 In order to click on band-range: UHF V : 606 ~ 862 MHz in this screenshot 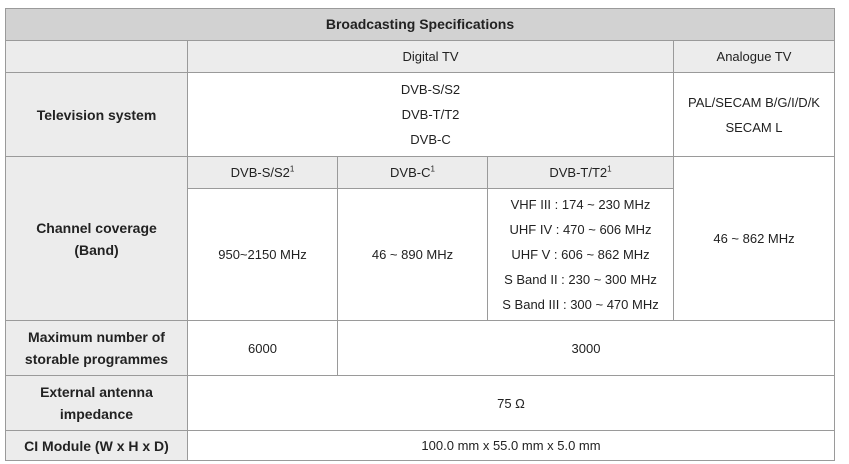, I will do `click(580, 254)`.